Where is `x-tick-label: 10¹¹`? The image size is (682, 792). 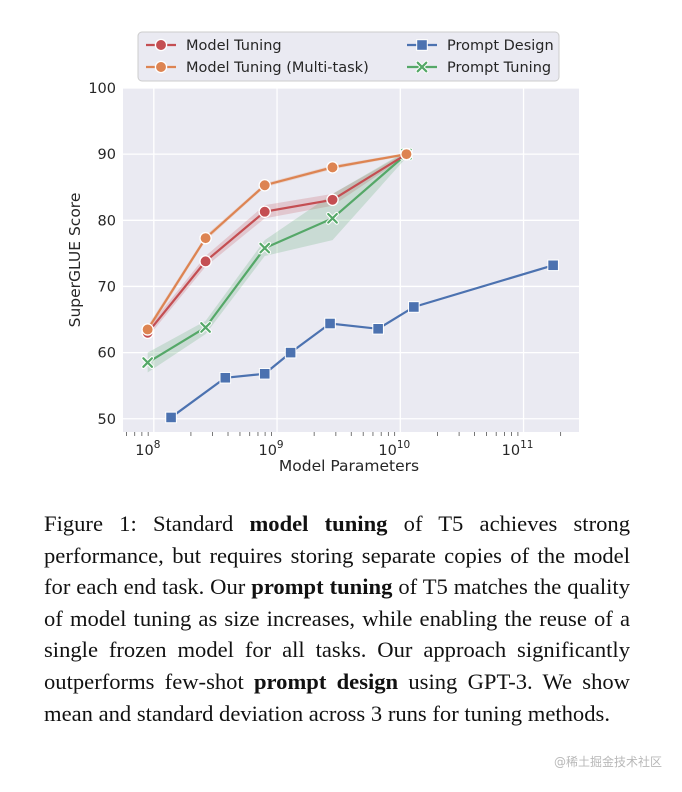
x-tick-label: 10¹¹ is located at coordinates (518, 449).